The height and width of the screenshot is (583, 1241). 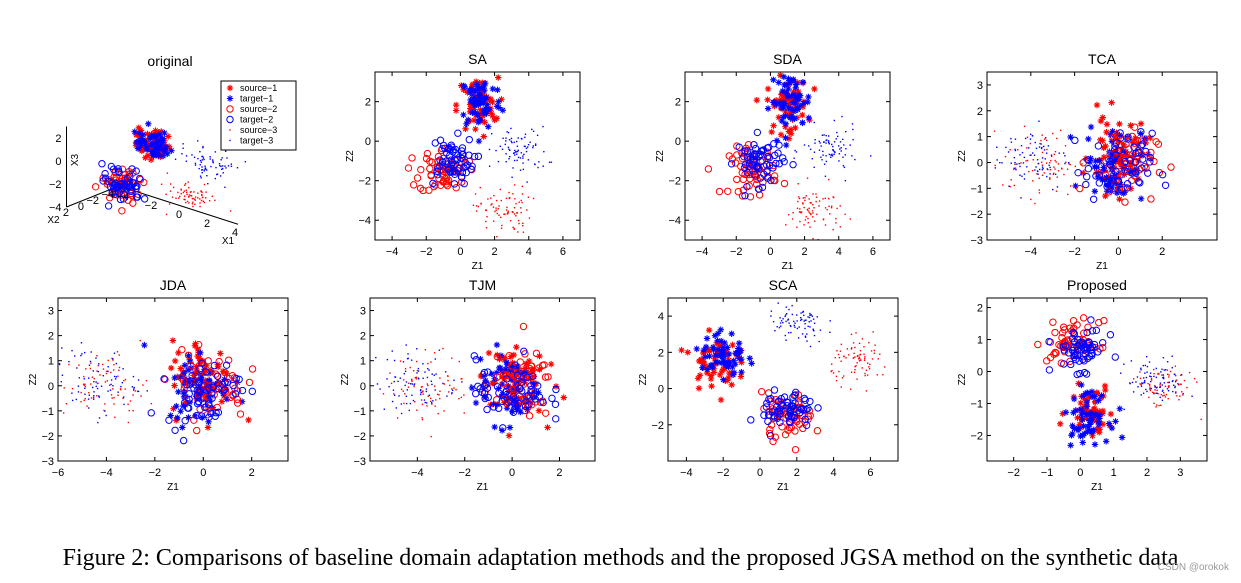 What do you see at coordinates (736, 252) in the screenshot?
I see `x-tick-label: −2` at bounding box center [736, 252].